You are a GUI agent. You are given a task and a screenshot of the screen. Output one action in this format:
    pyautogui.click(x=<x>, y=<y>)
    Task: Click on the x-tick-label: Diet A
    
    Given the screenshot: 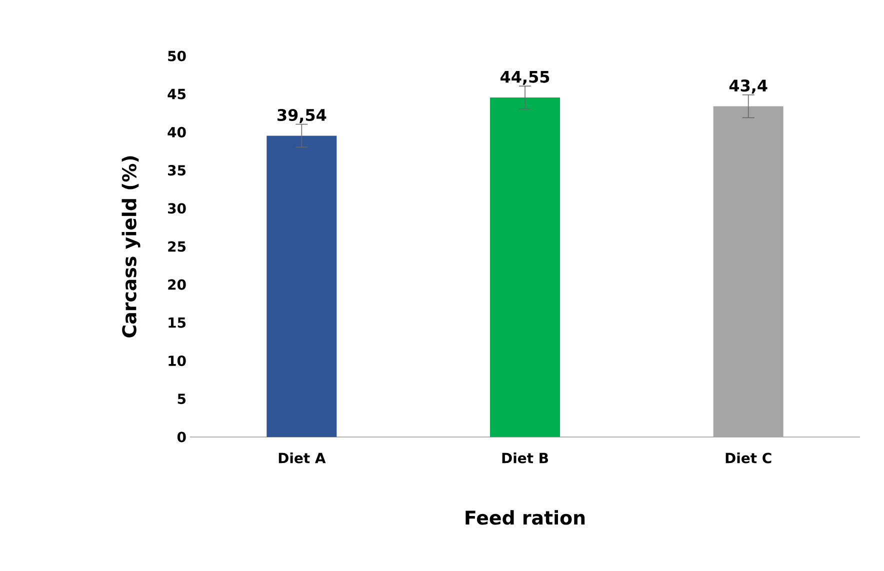 What is the action you would take?
    pyautogui.click(x=302, y=458)
    